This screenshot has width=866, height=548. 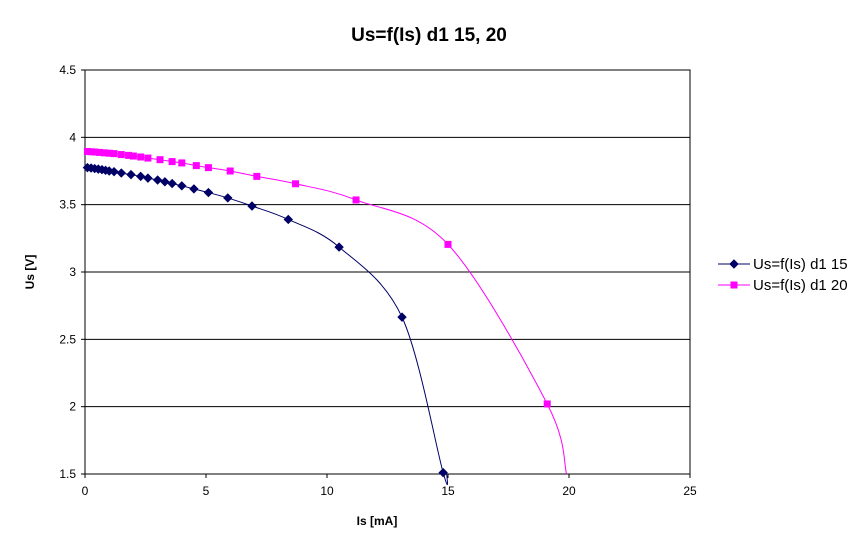 I want to click on legend-label: Us=f(Is) d1 15, so click(x=800, y=264).